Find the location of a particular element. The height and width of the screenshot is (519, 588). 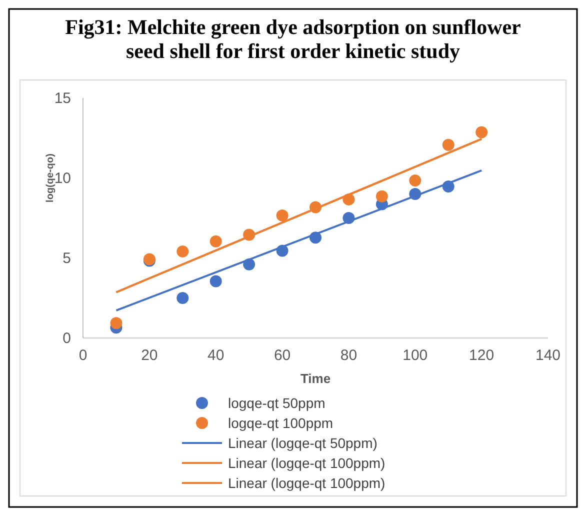

x-axis-title: Time is located at coordinates (315, 378).